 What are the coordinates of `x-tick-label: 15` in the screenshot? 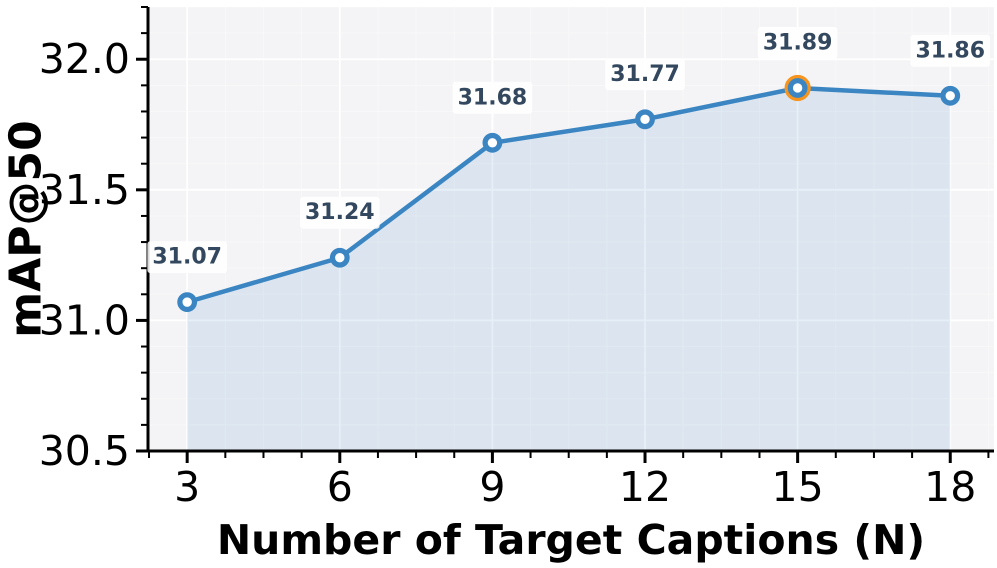 It's located at (798, 487).